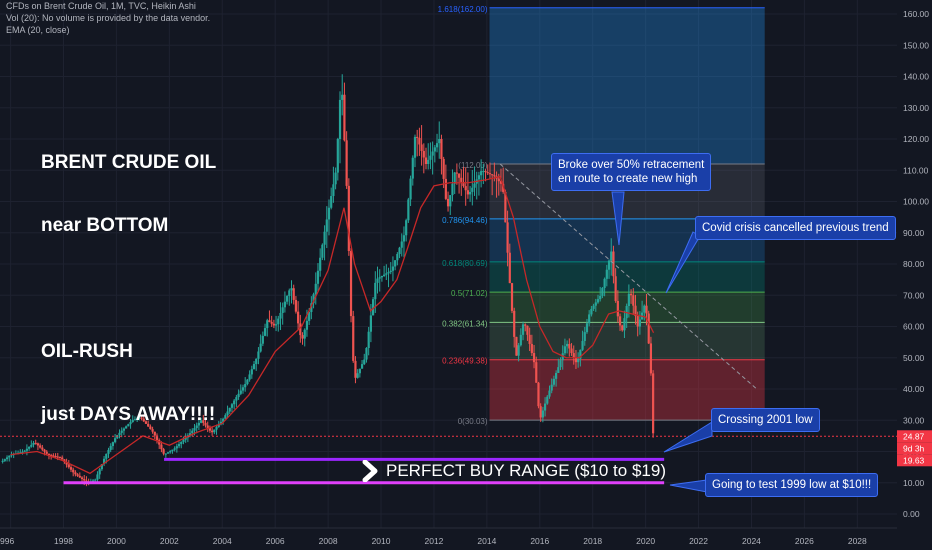  Describe the element at coordinates (627, 341) in the screenshot. I see `fib-zone` at that location.